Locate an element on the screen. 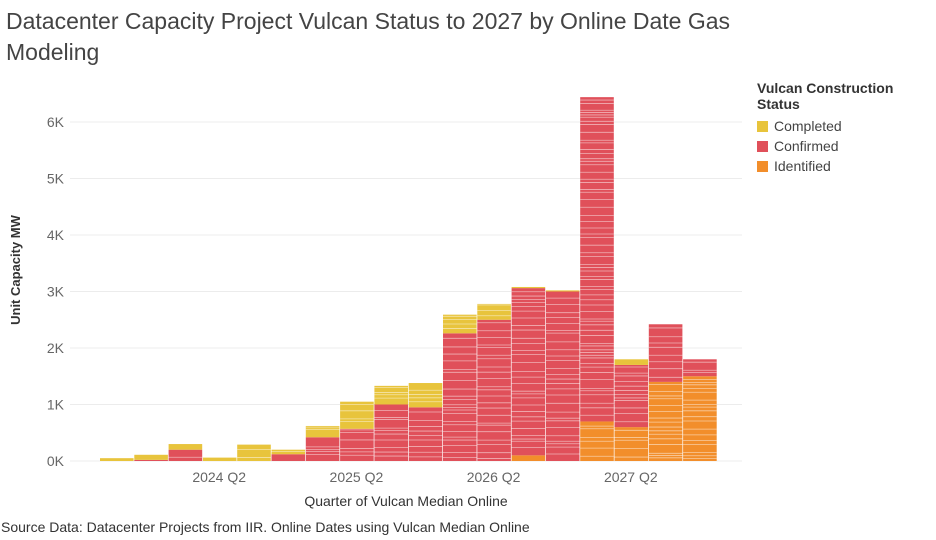 This screenshot has width=936, height=540. legend-item-completed: Completed is located at coordinates (846, 126).